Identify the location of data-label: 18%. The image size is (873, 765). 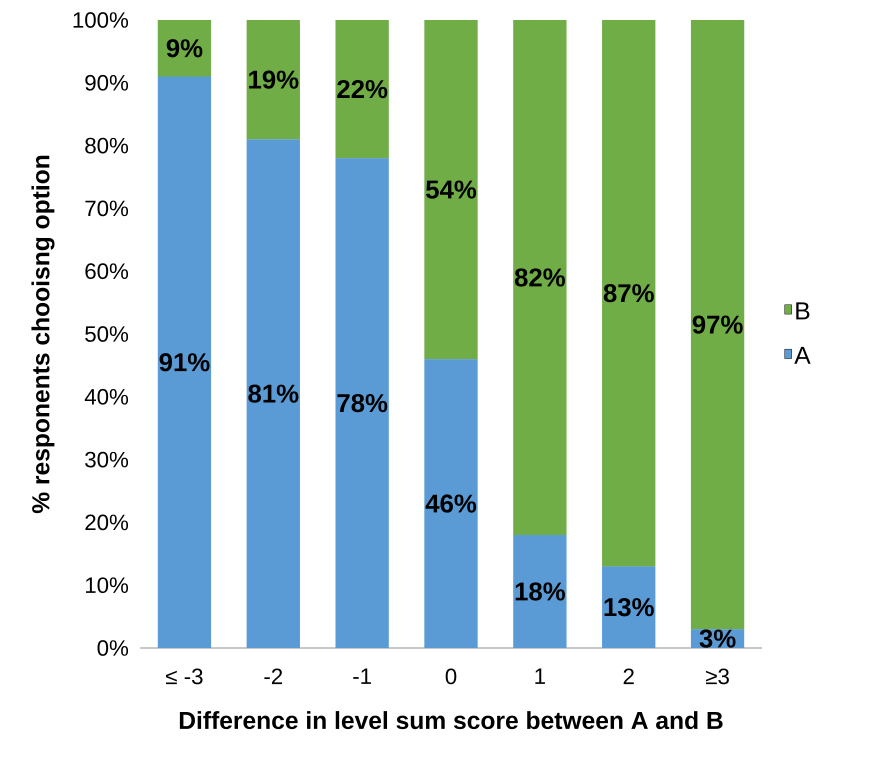
(540, 591).